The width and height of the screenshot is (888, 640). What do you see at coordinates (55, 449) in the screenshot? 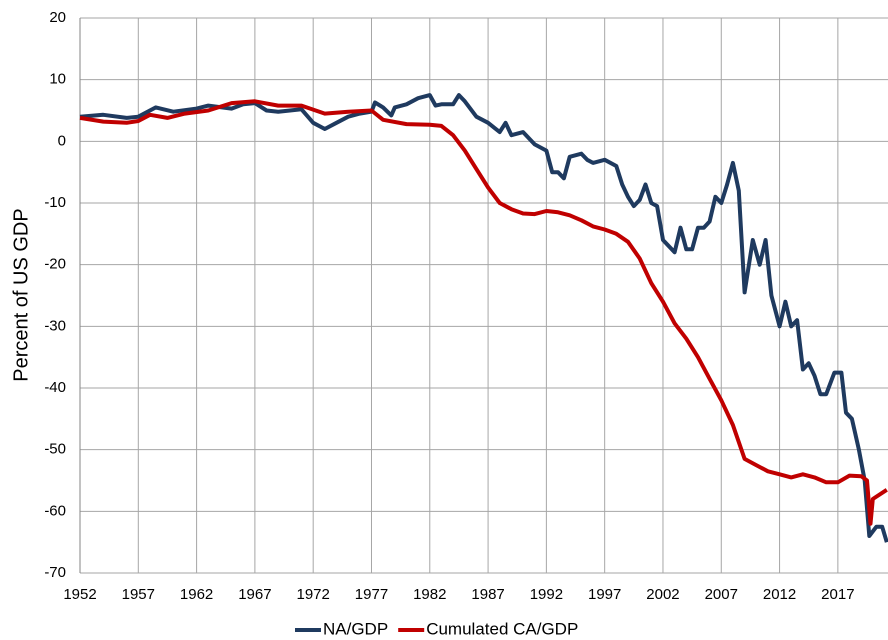
I see `y-tick-label: -50` at bounding box center [55, 449].